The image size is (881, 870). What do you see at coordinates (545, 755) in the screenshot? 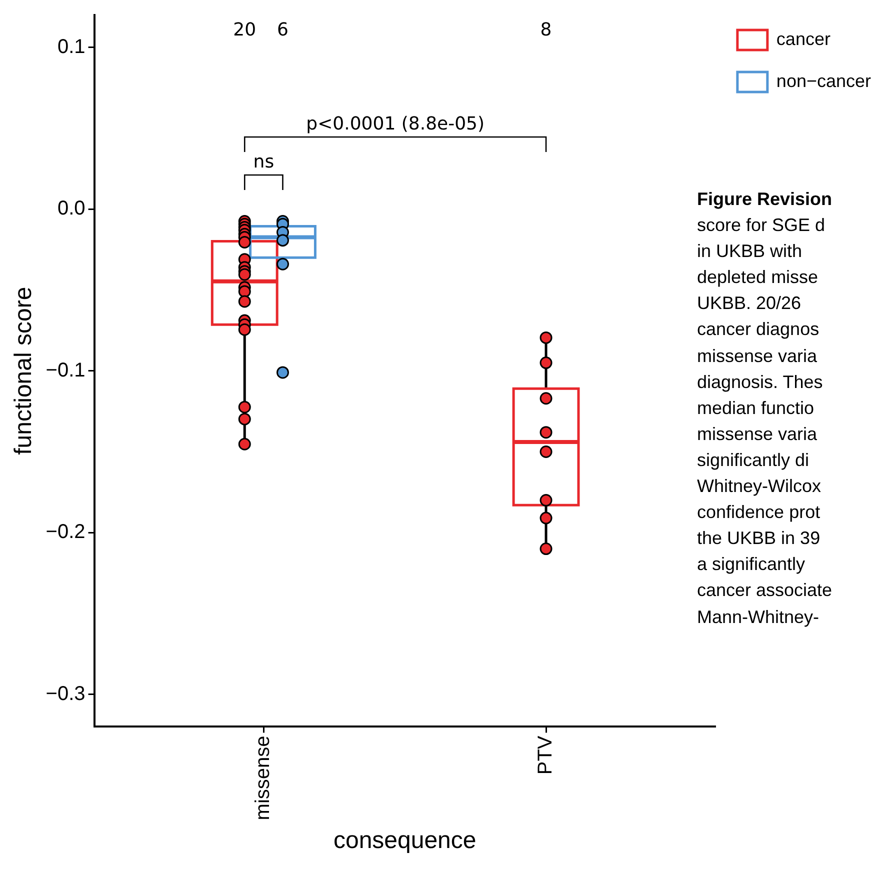
I see `x-tick-label: PTV` at bounding box center [545, 755].